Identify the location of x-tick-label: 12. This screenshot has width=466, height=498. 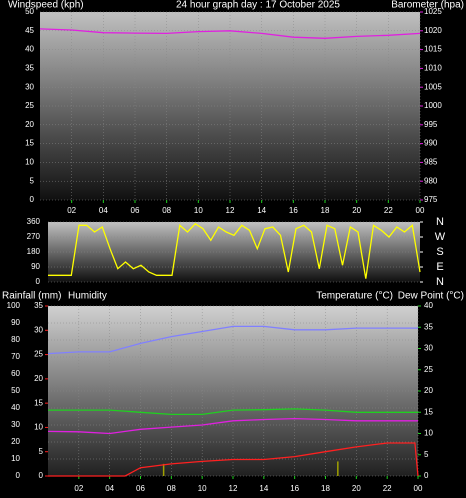
(233, 488).